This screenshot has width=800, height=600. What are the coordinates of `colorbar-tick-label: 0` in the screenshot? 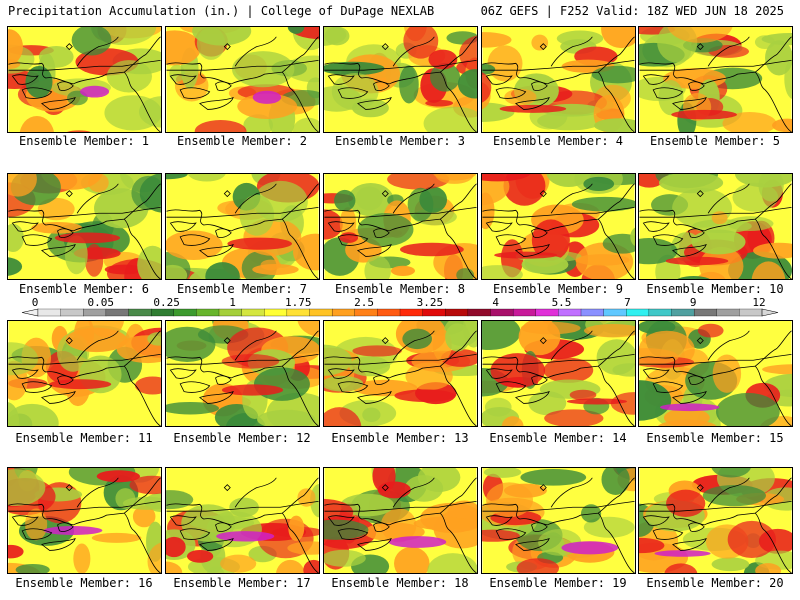 It's located at (35, 302).